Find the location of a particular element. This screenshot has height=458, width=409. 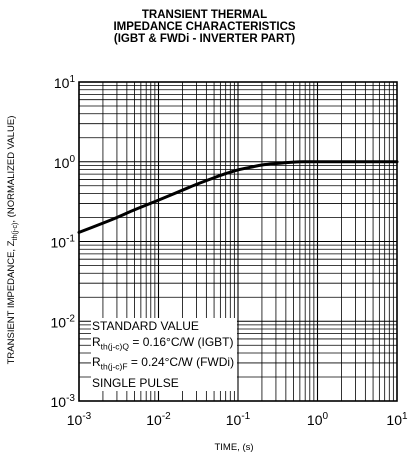

legend-rth-fwdi: Rth(j-c)F = 0.24°C/W (FWDi) is located at coordinates (163, 363).